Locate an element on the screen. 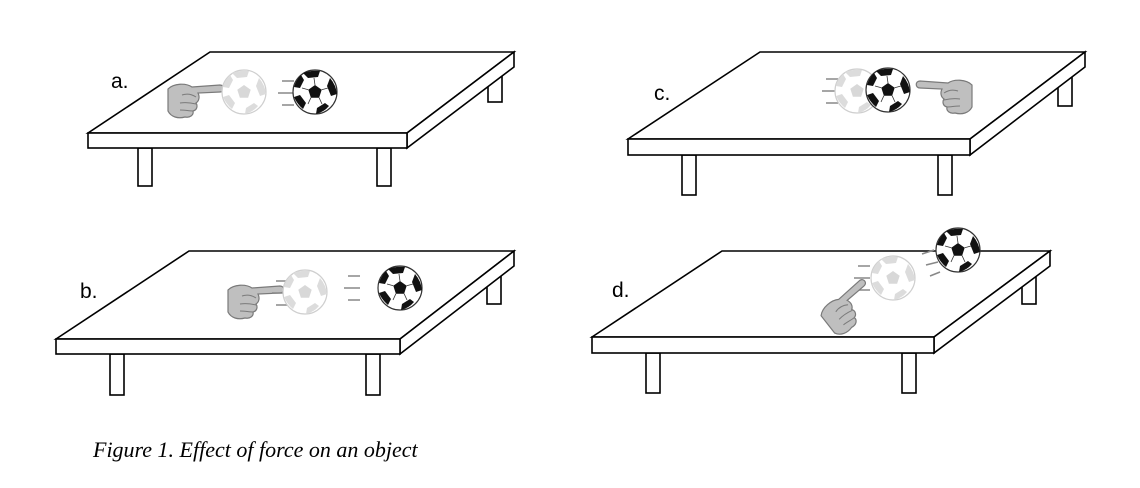 This screenshot has width=1140, height=488. table-a is located at coordinates (301, 118).